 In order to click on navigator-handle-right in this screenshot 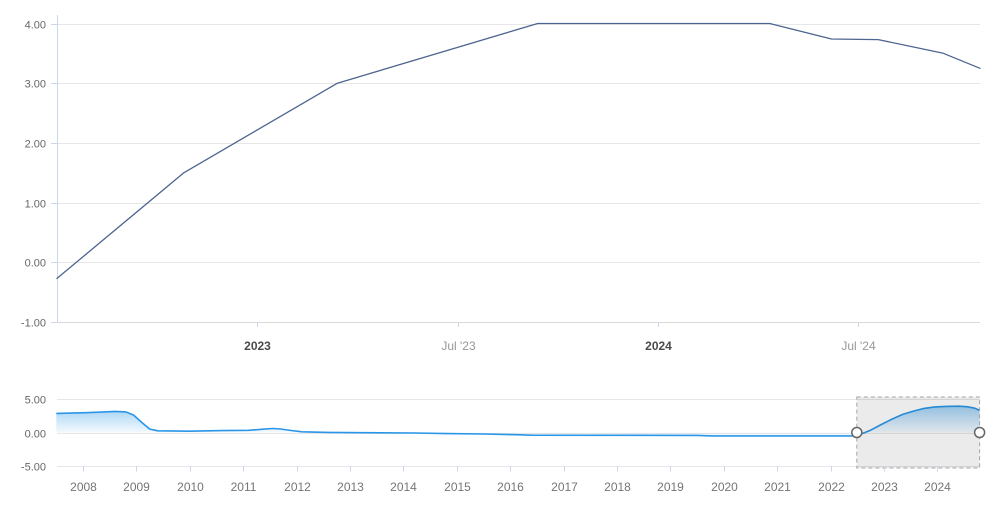, I will do `click(979, 432)`.